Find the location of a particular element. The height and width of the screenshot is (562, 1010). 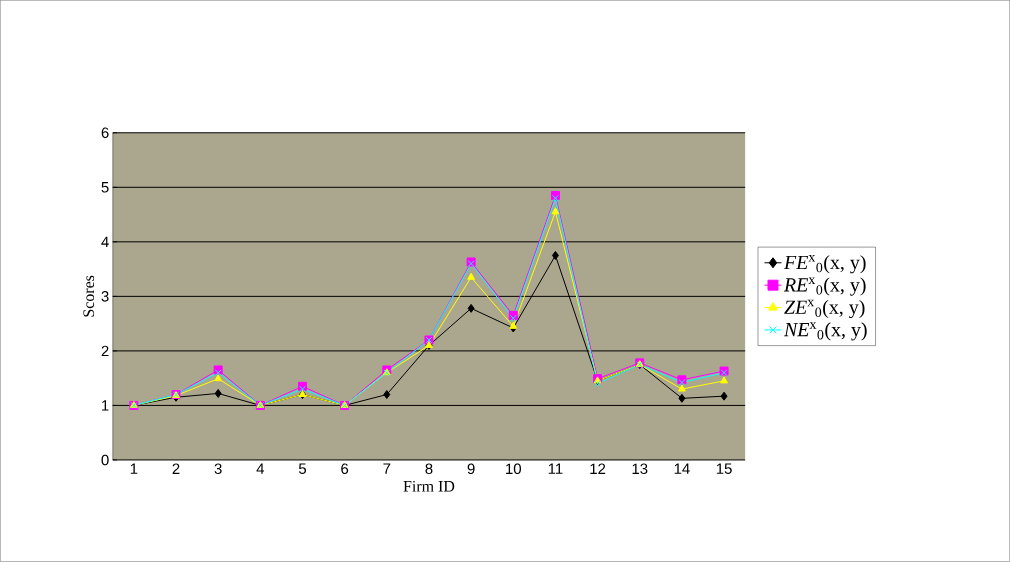

y-tick-label: 0 is located at coordinates (105, 460).